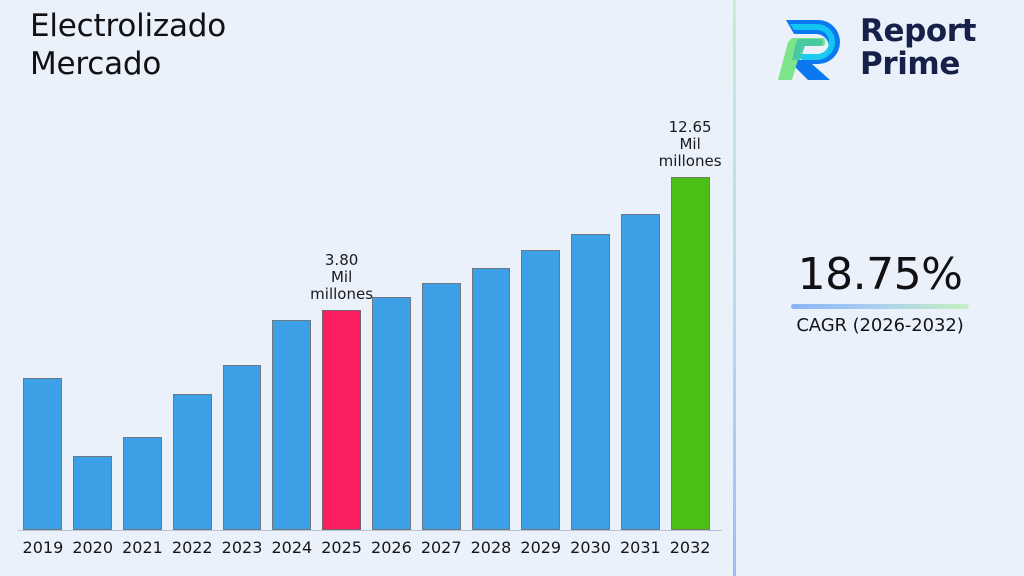 The height and width of the screenshot is (576, 1024). What do you see at coordinates (391, 547) in the screenshot?
I see `x-tick-2026: 2026` at bounding box center [391, 547].